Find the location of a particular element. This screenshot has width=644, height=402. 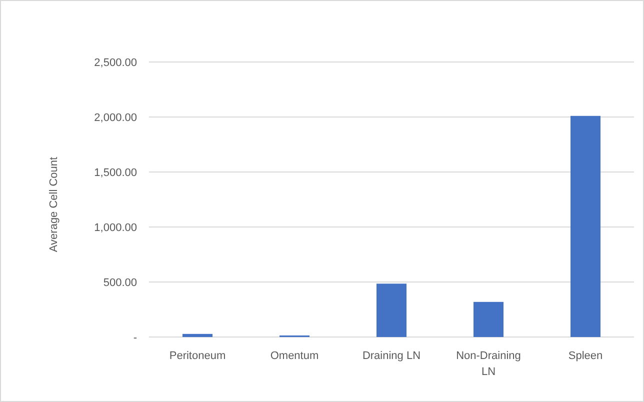

x-tick-label: Peritoneum is located at coordinates (197, 356).